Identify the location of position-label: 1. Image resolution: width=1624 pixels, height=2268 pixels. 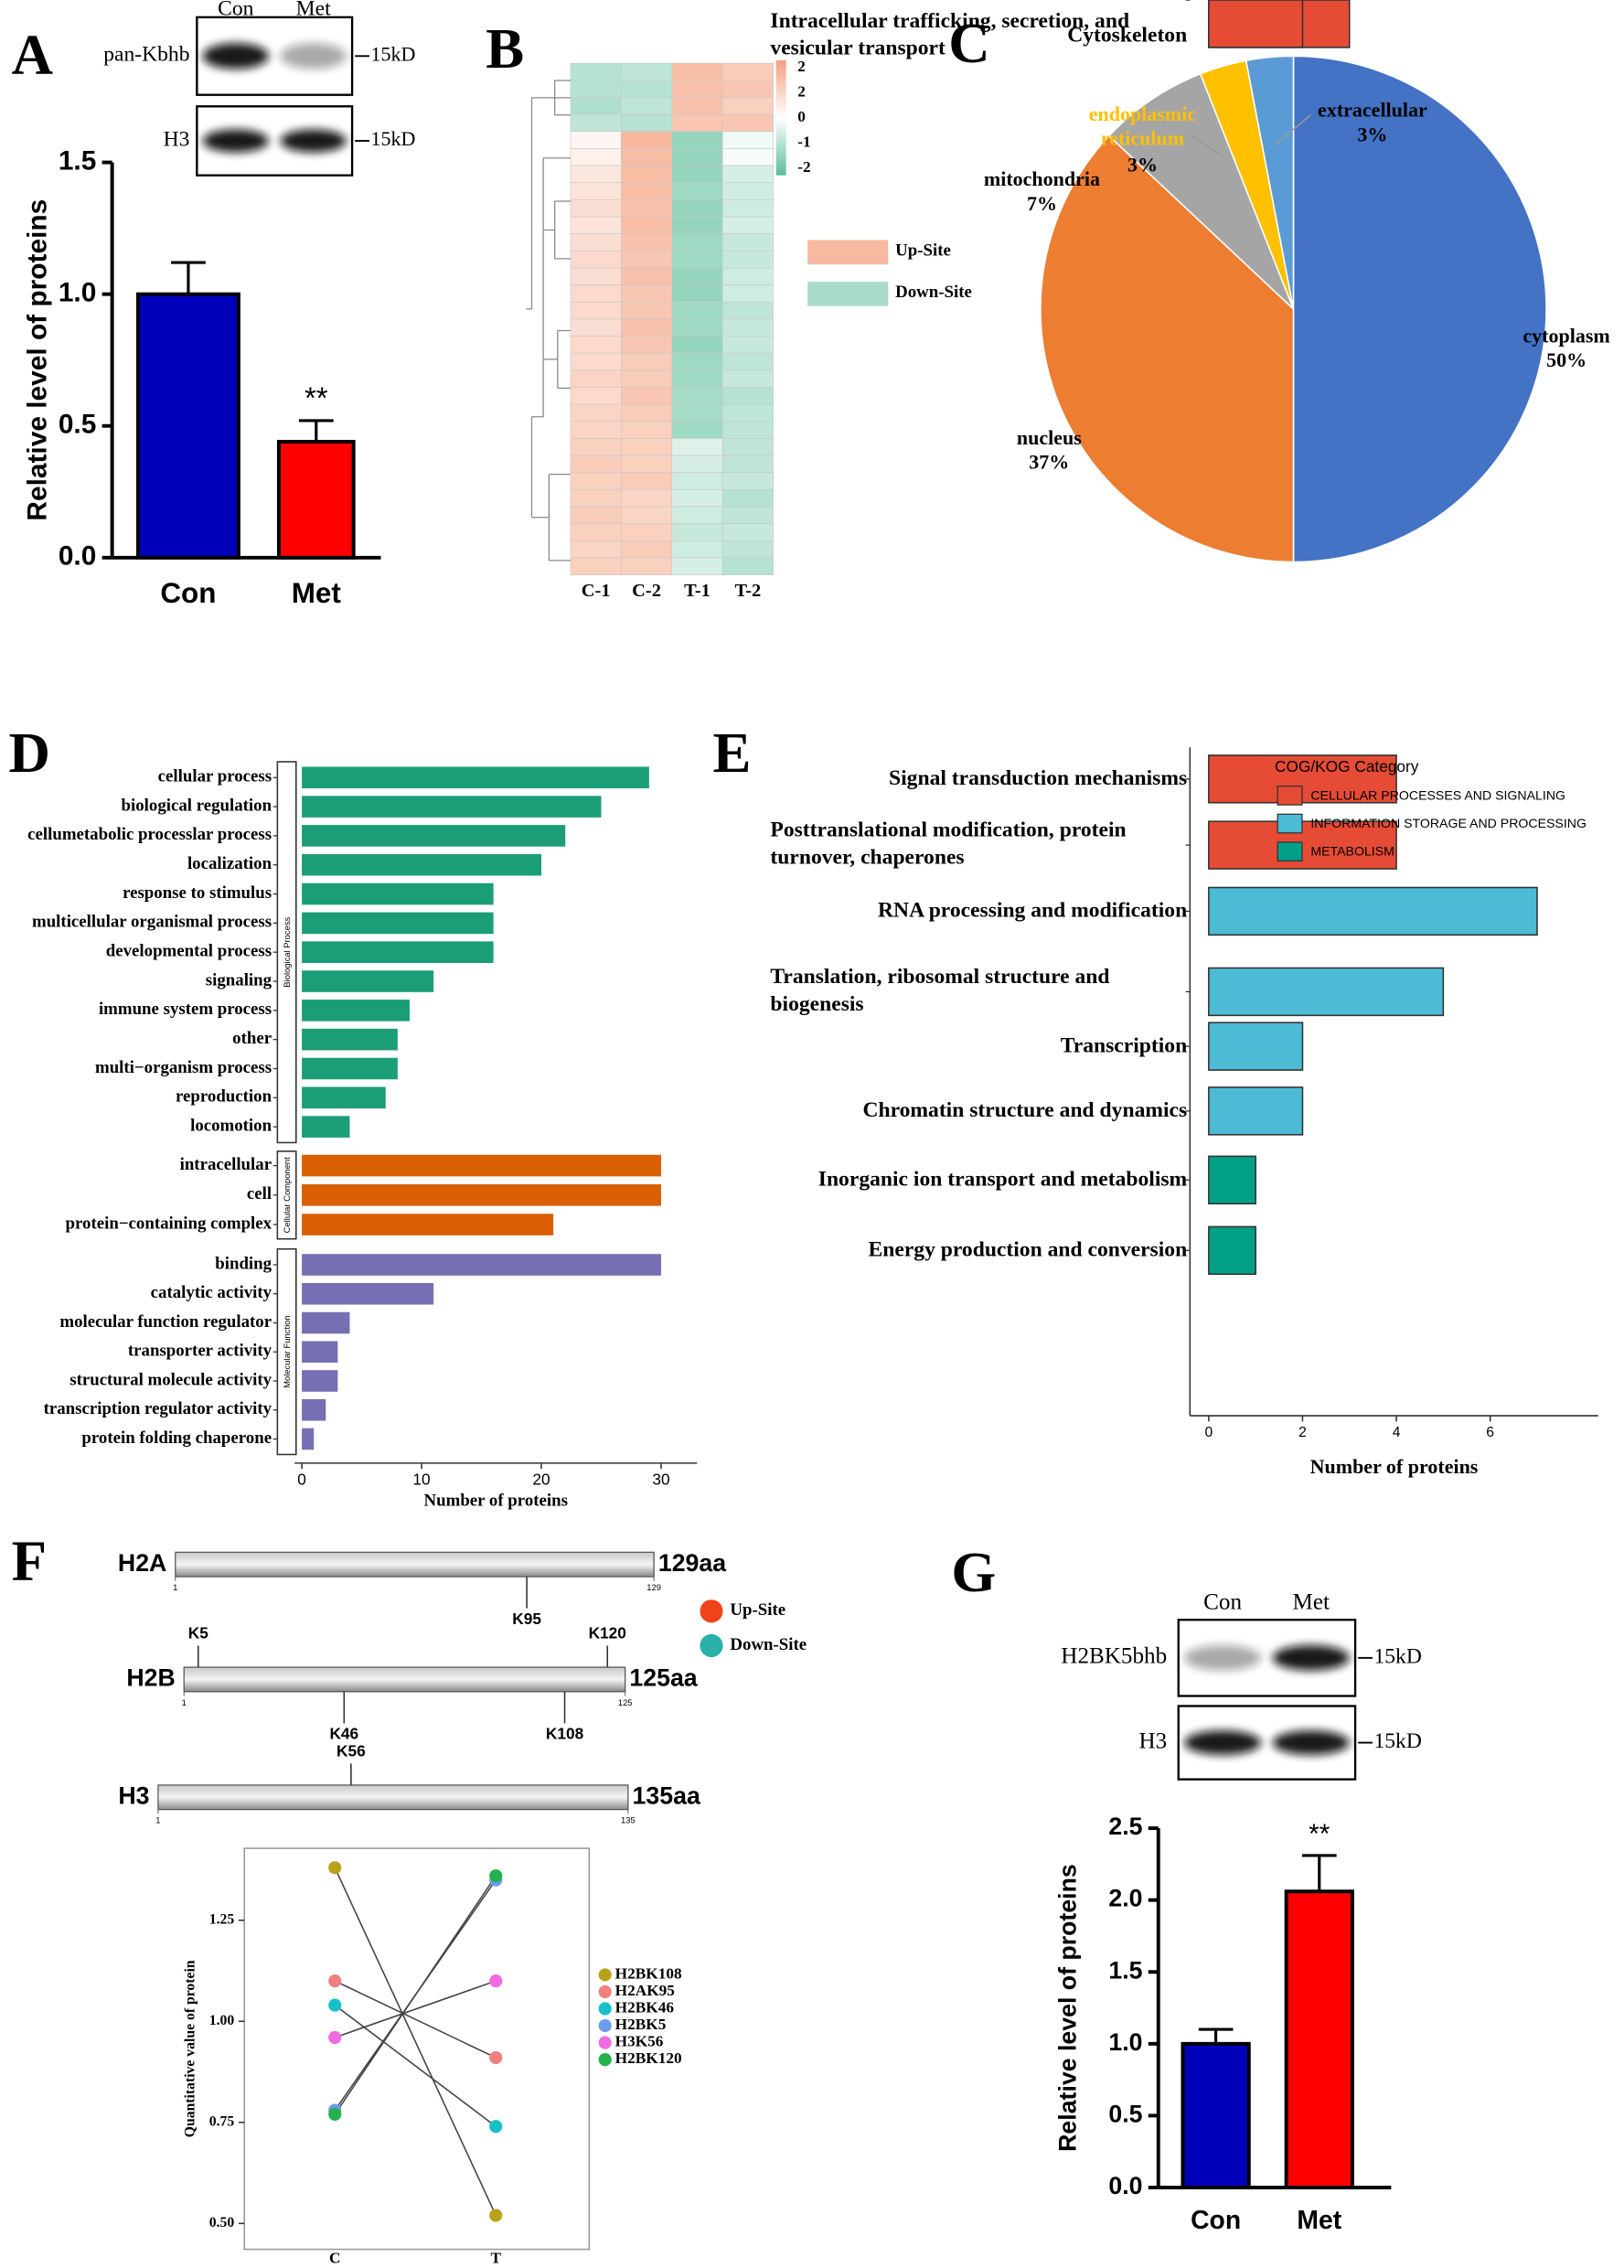
(175, 1587).